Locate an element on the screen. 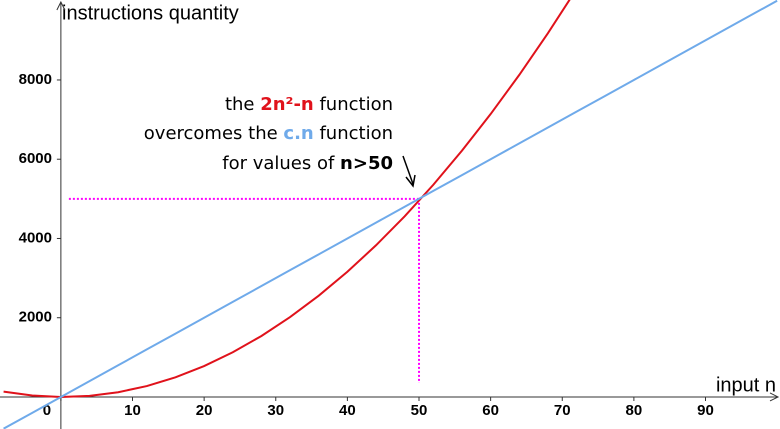 The height and width of the screenshot is (429, 780). annotation-line: for values of n>50 is located at coordinates (307, 163).